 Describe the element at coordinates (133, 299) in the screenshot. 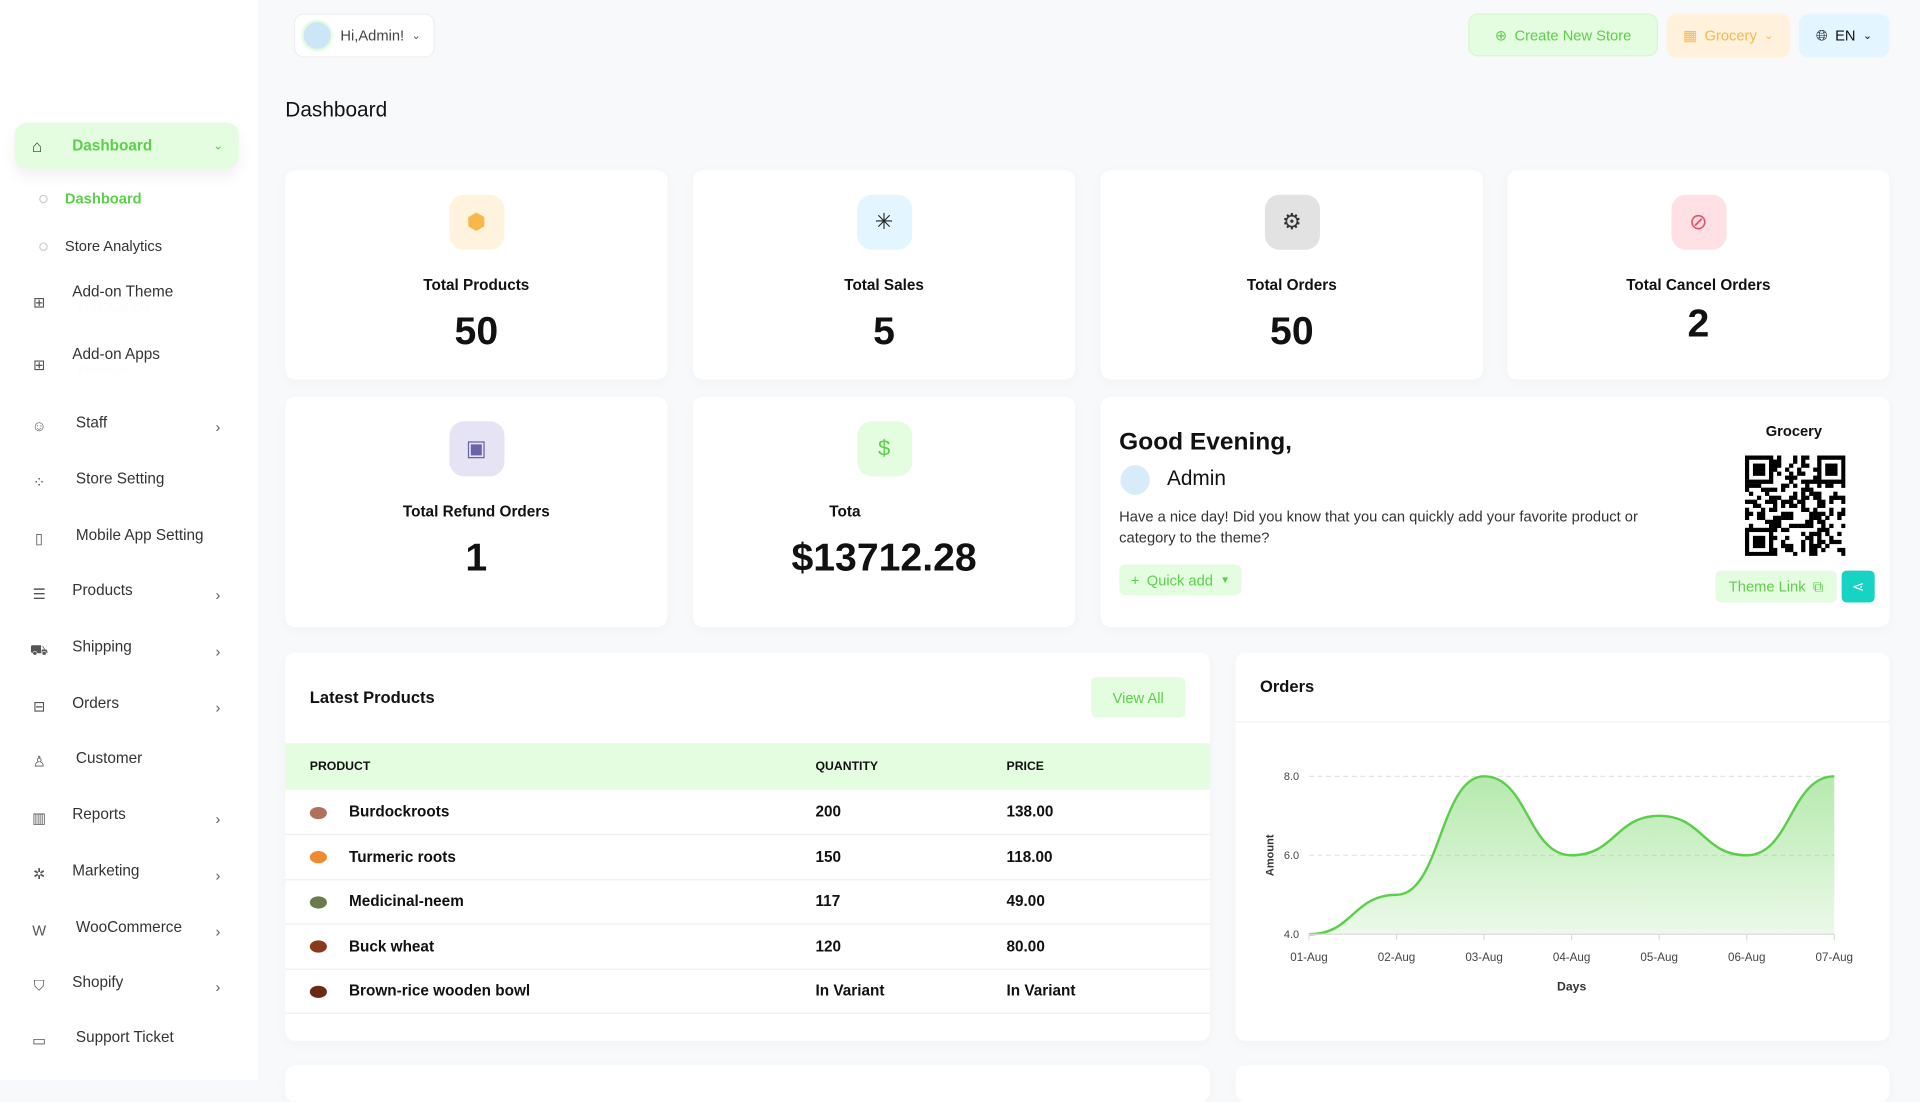

I see `sidebar-item-add-on-theme: ⊞ Add-on Theme Free Add-On` at that location.